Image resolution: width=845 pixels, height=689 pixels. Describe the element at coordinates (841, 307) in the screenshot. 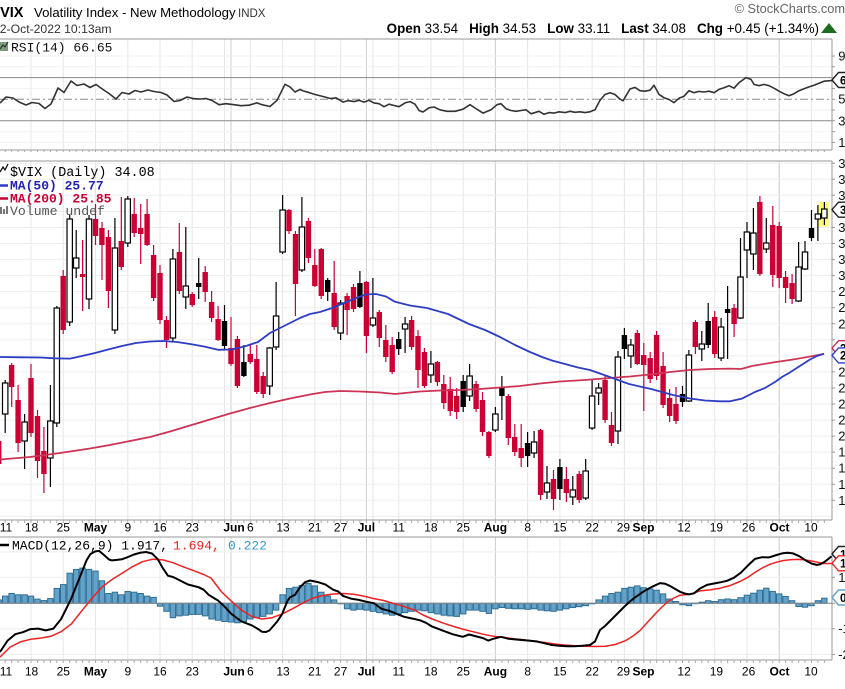

I see `svg-text: 28` at that location.